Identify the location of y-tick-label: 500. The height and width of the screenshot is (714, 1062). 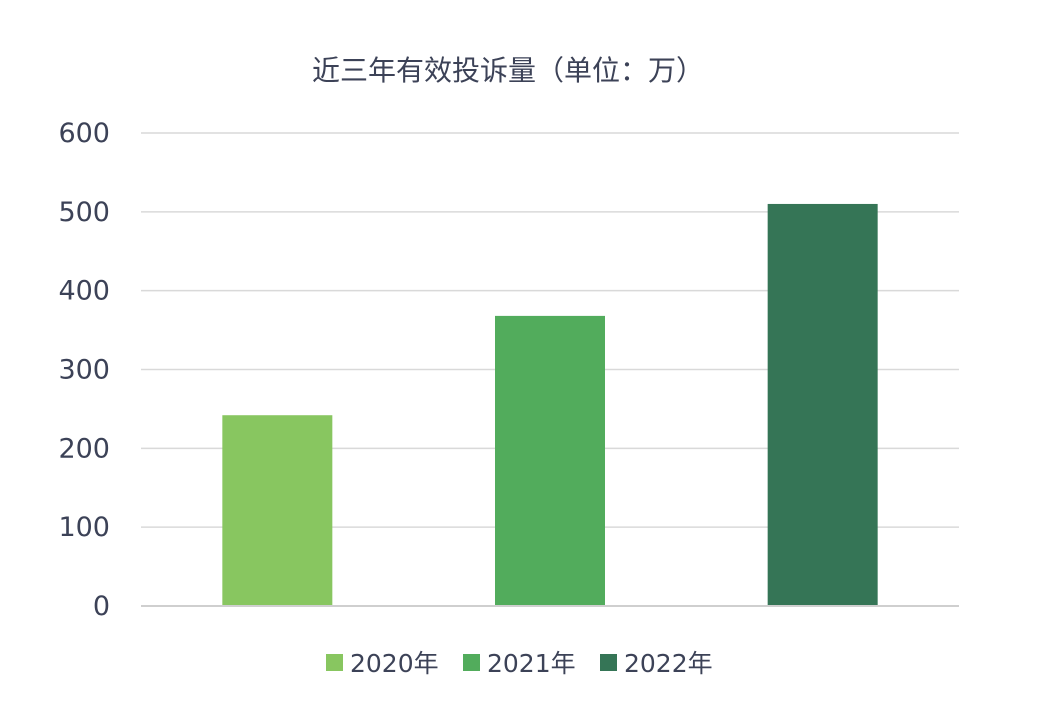
(84, 212).